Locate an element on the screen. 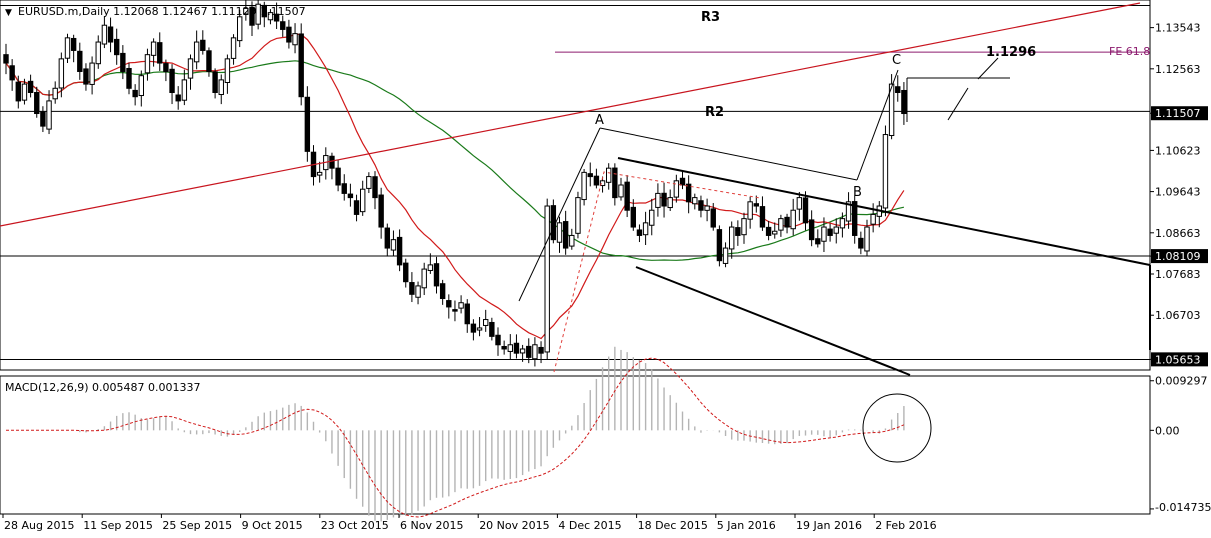  menu-triangle-icon: ▼ is located at coordinates (8, 13).